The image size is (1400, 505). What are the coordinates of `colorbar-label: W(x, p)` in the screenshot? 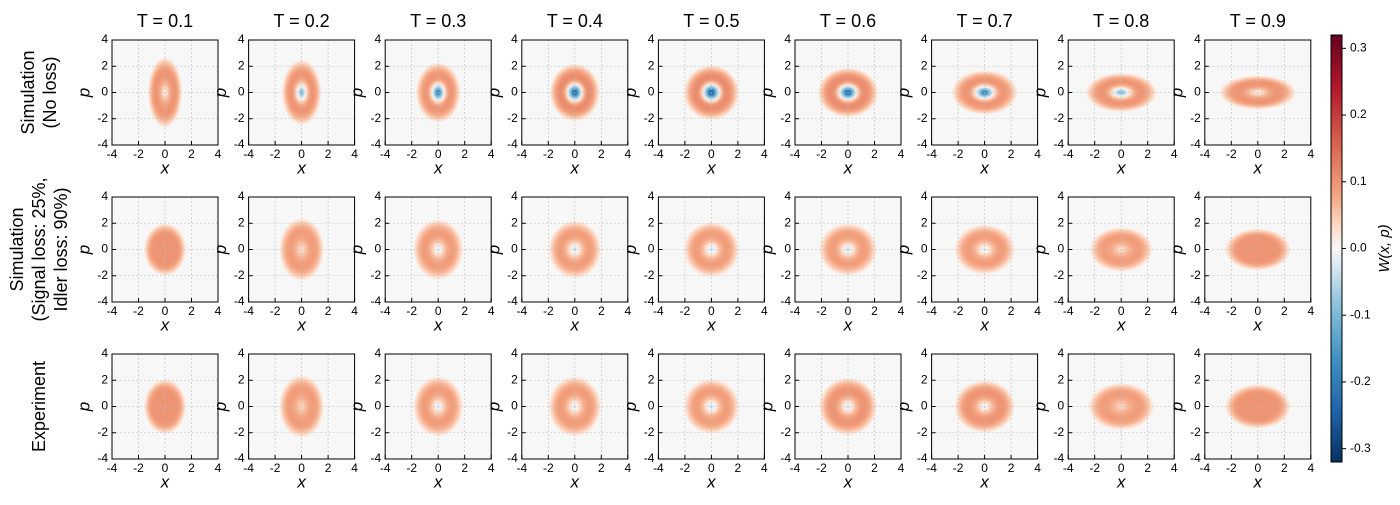 It's located at (1384, 248).